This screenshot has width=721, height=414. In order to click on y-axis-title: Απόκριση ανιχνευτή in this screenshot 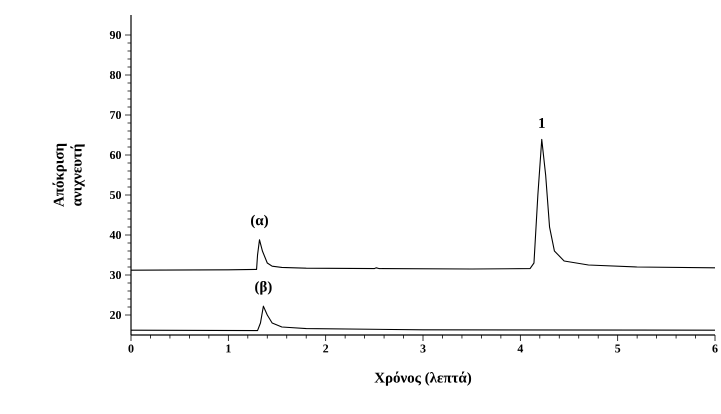, I will do `click(68, 175)`.